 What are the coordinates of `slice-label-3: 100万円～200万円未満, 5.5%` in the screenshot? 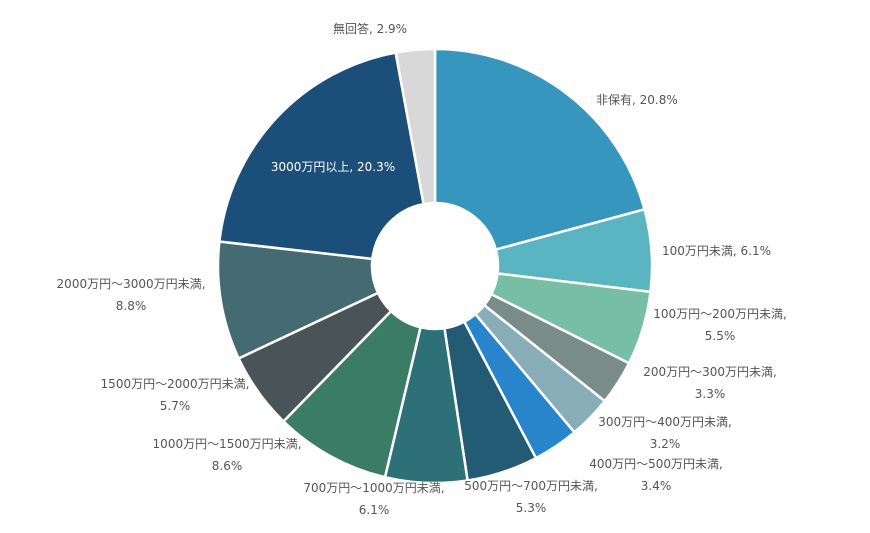 It's located at (720, 325).